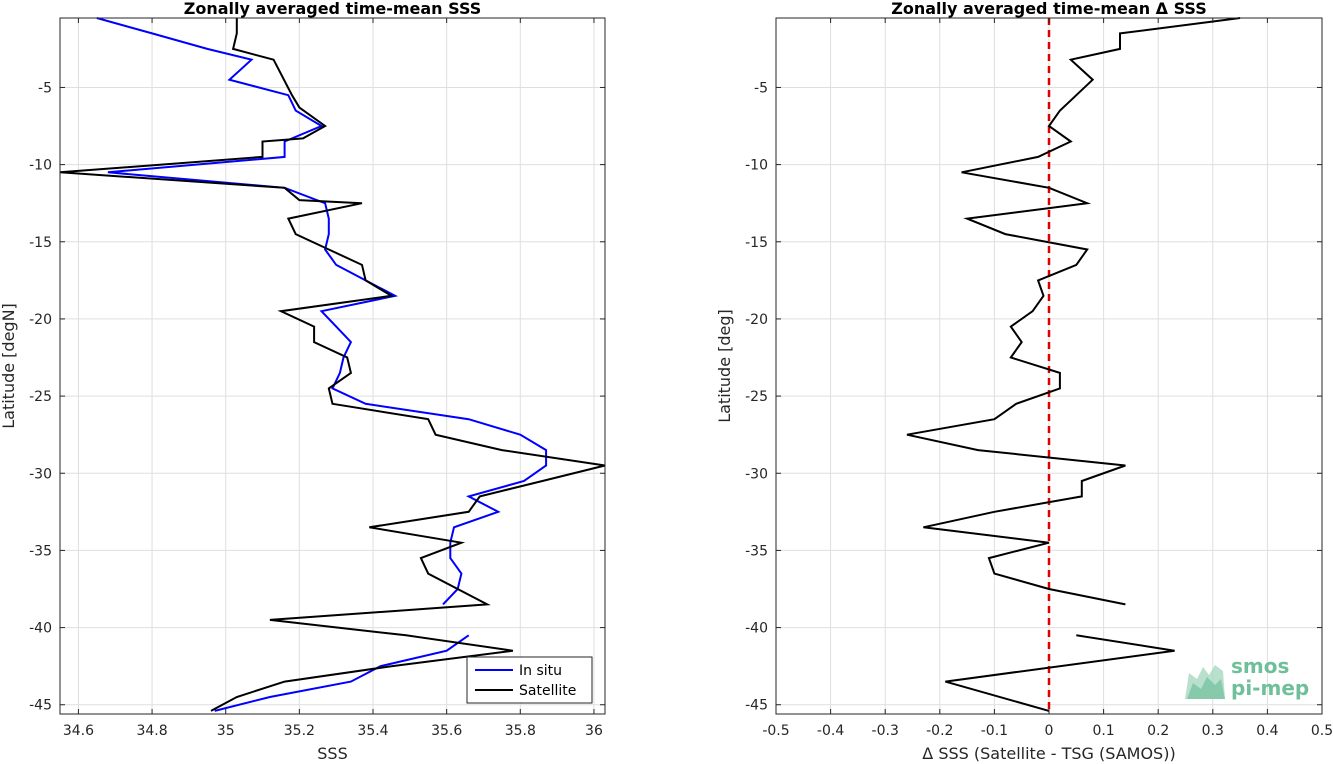 Image resolution: width=1333 pixels, height=764 pixels. What do you see at coordinates (332, 753) in the screenshot?
I see `x-axis-label: SSS` at bounding box center [332, 753].